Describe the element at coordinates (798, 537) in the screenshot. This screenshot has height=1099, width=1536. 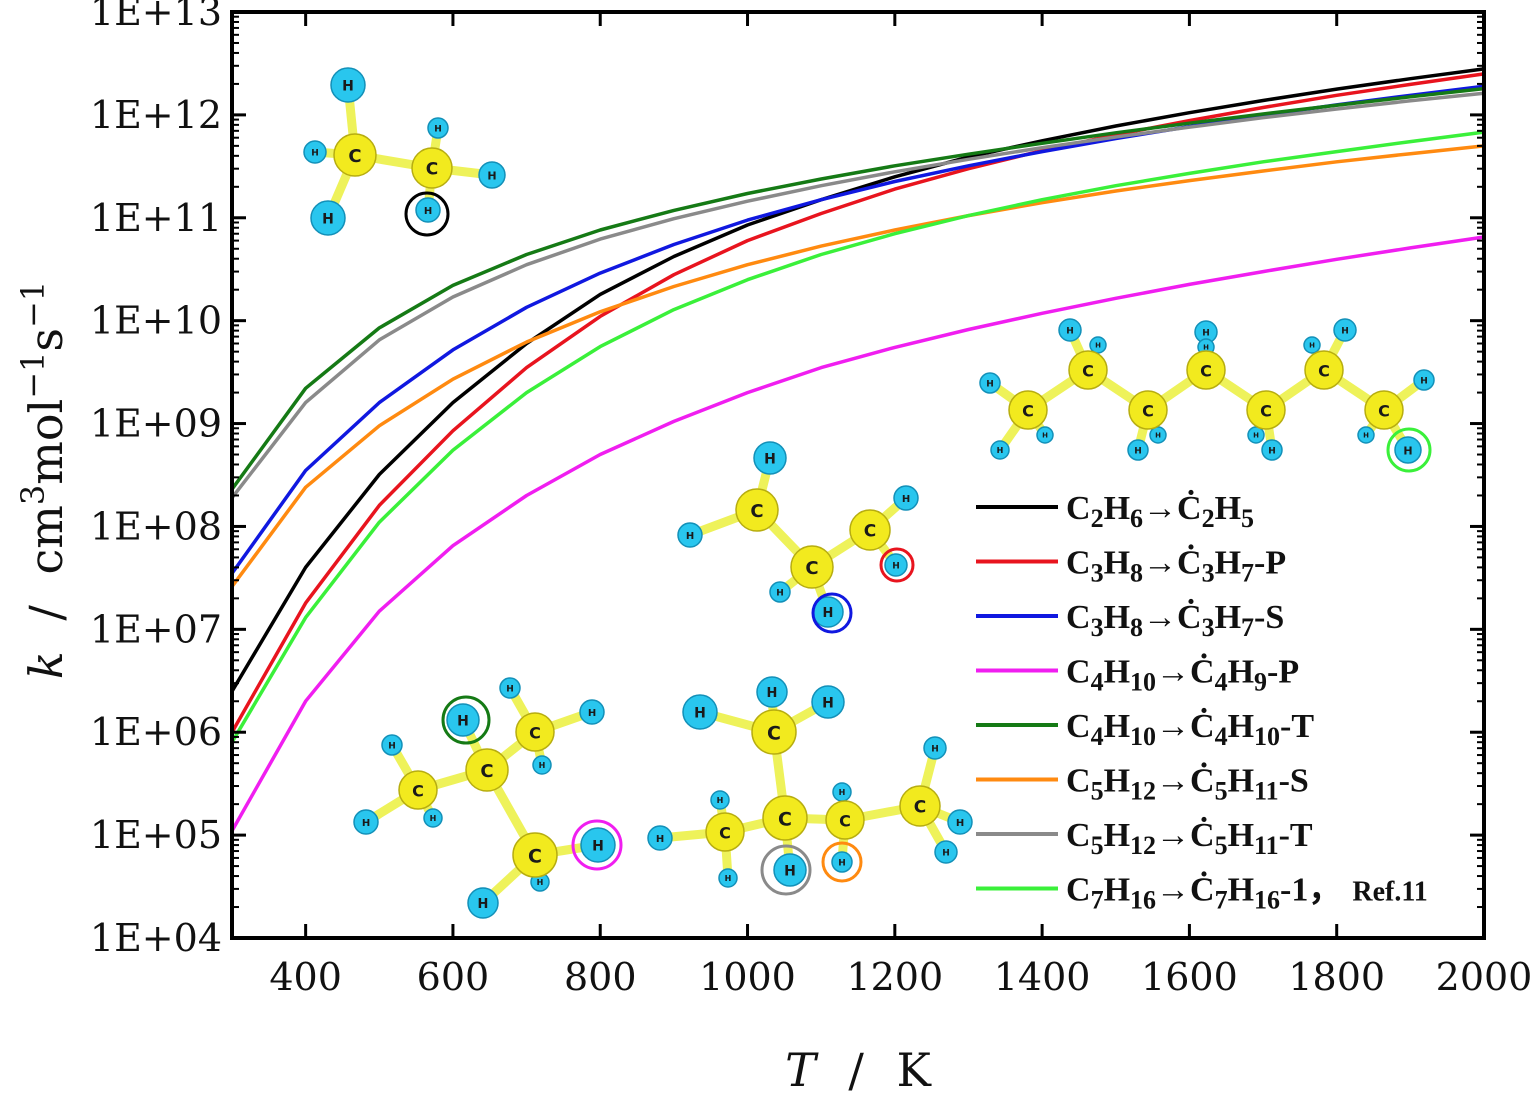
I see `propane-molecule: H H C H H C H H C` at that location.